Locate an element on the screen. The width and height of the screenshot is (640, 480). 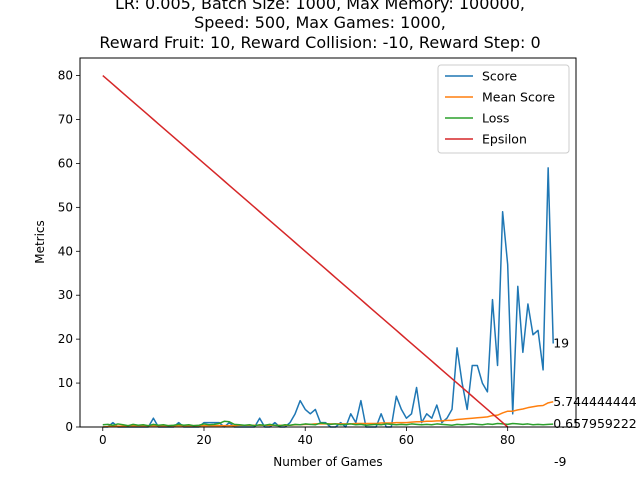
y-tick-label: 20 is located at coordinates (65, 339).